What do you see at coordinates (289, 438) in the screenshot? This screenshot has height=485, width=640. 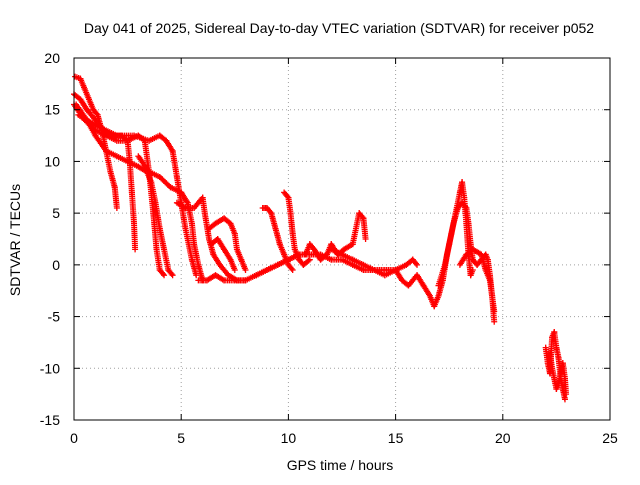 I see `x-tick-label: 10` at bounding box center [289, 438].